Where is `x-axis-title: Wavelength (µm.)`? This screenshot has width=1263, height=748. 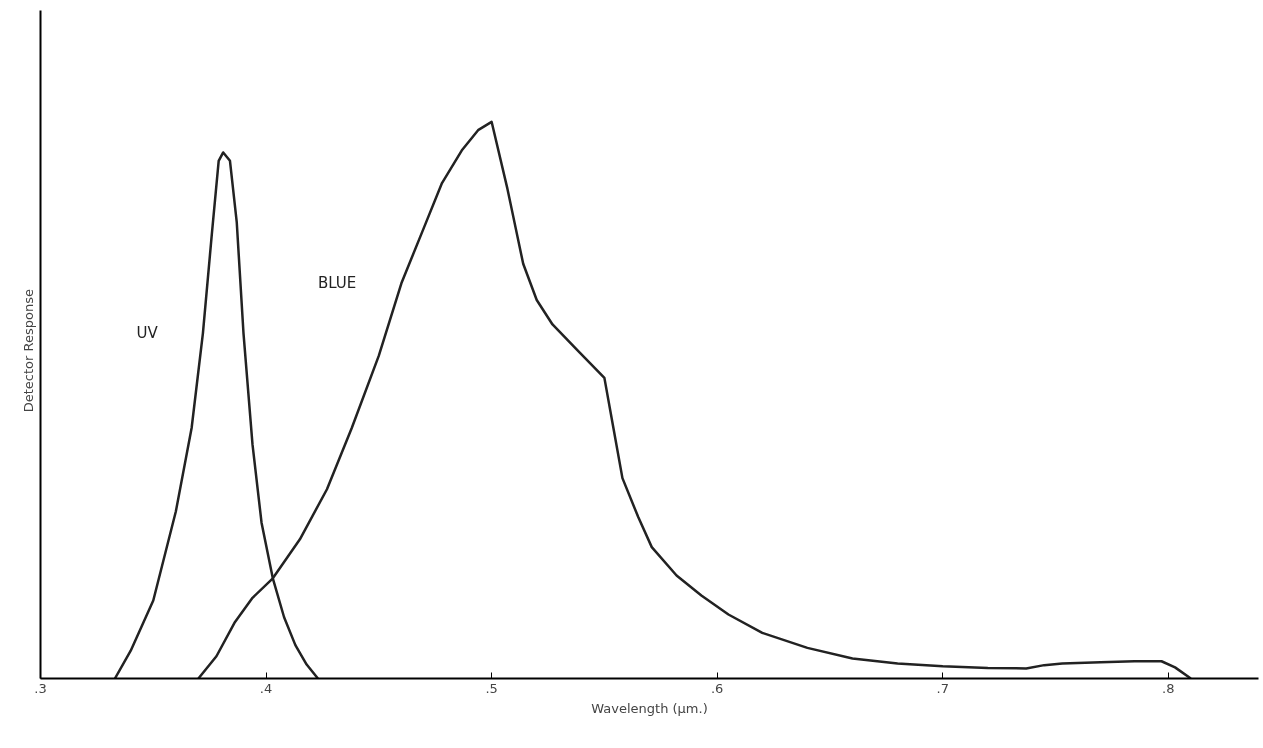 x-axis-title: Wavelength (µm.) is located at coordinates (649, 708).